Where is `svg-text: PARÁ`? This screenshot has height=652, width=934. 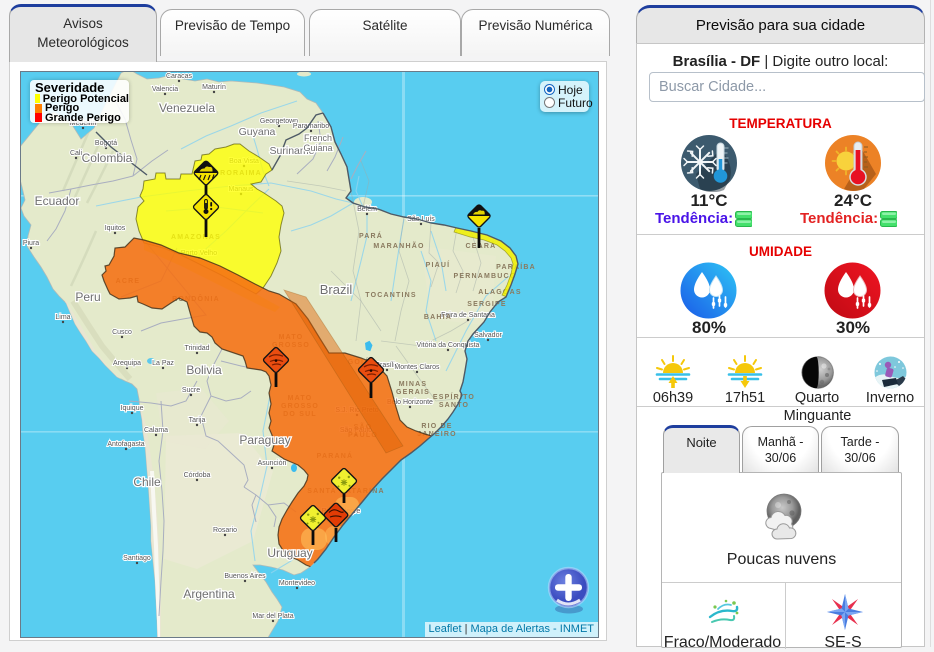 svg-text: PARÁ is located at coordinates (371, 235).